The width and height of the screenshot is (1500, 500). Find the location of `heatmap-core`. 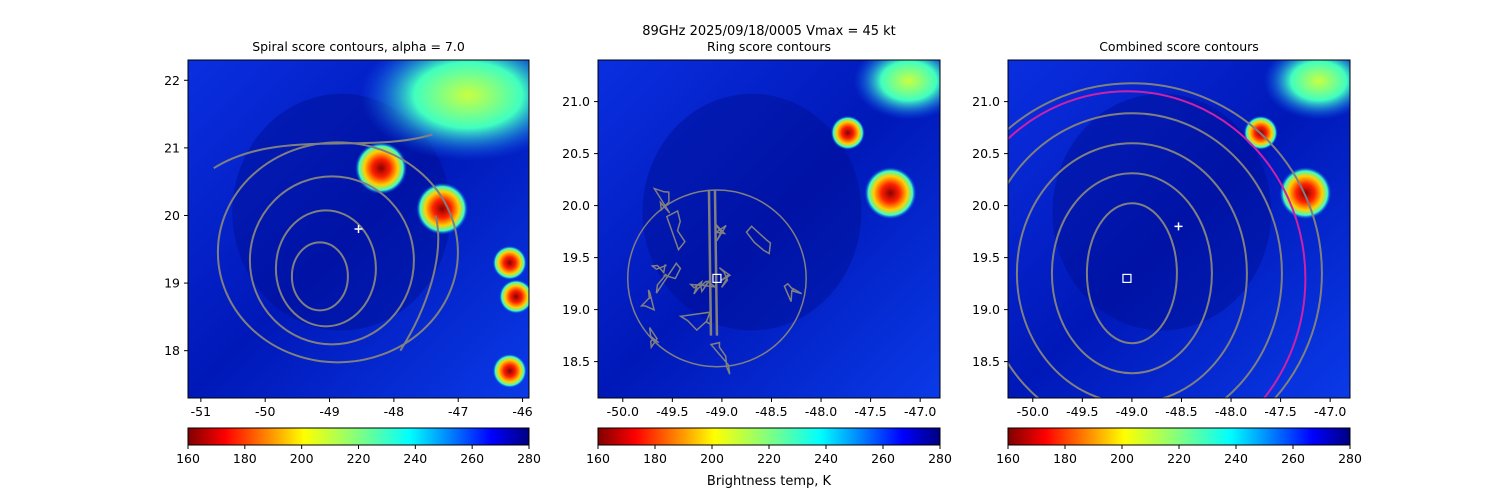

heatmap-core is located at coordinates (1162, 212).